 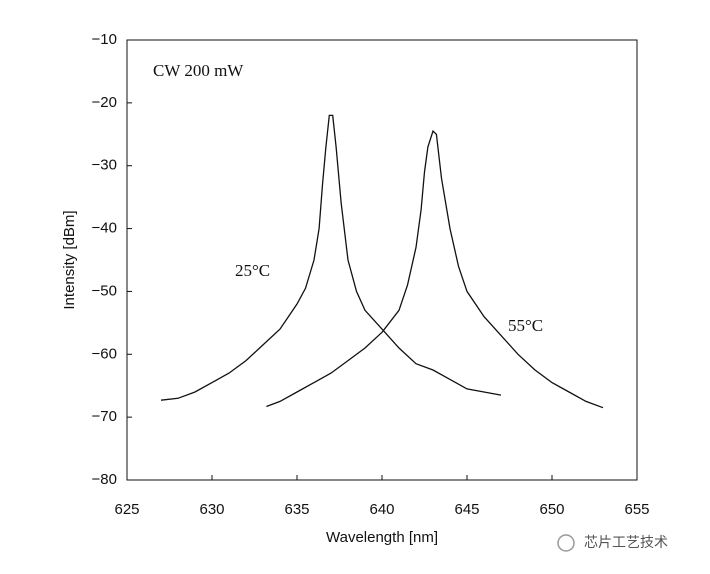 What do you see at coordinates (525, 325) in the screenshot?
I see `annotation: 55°C` at bounding box center [525, 325].